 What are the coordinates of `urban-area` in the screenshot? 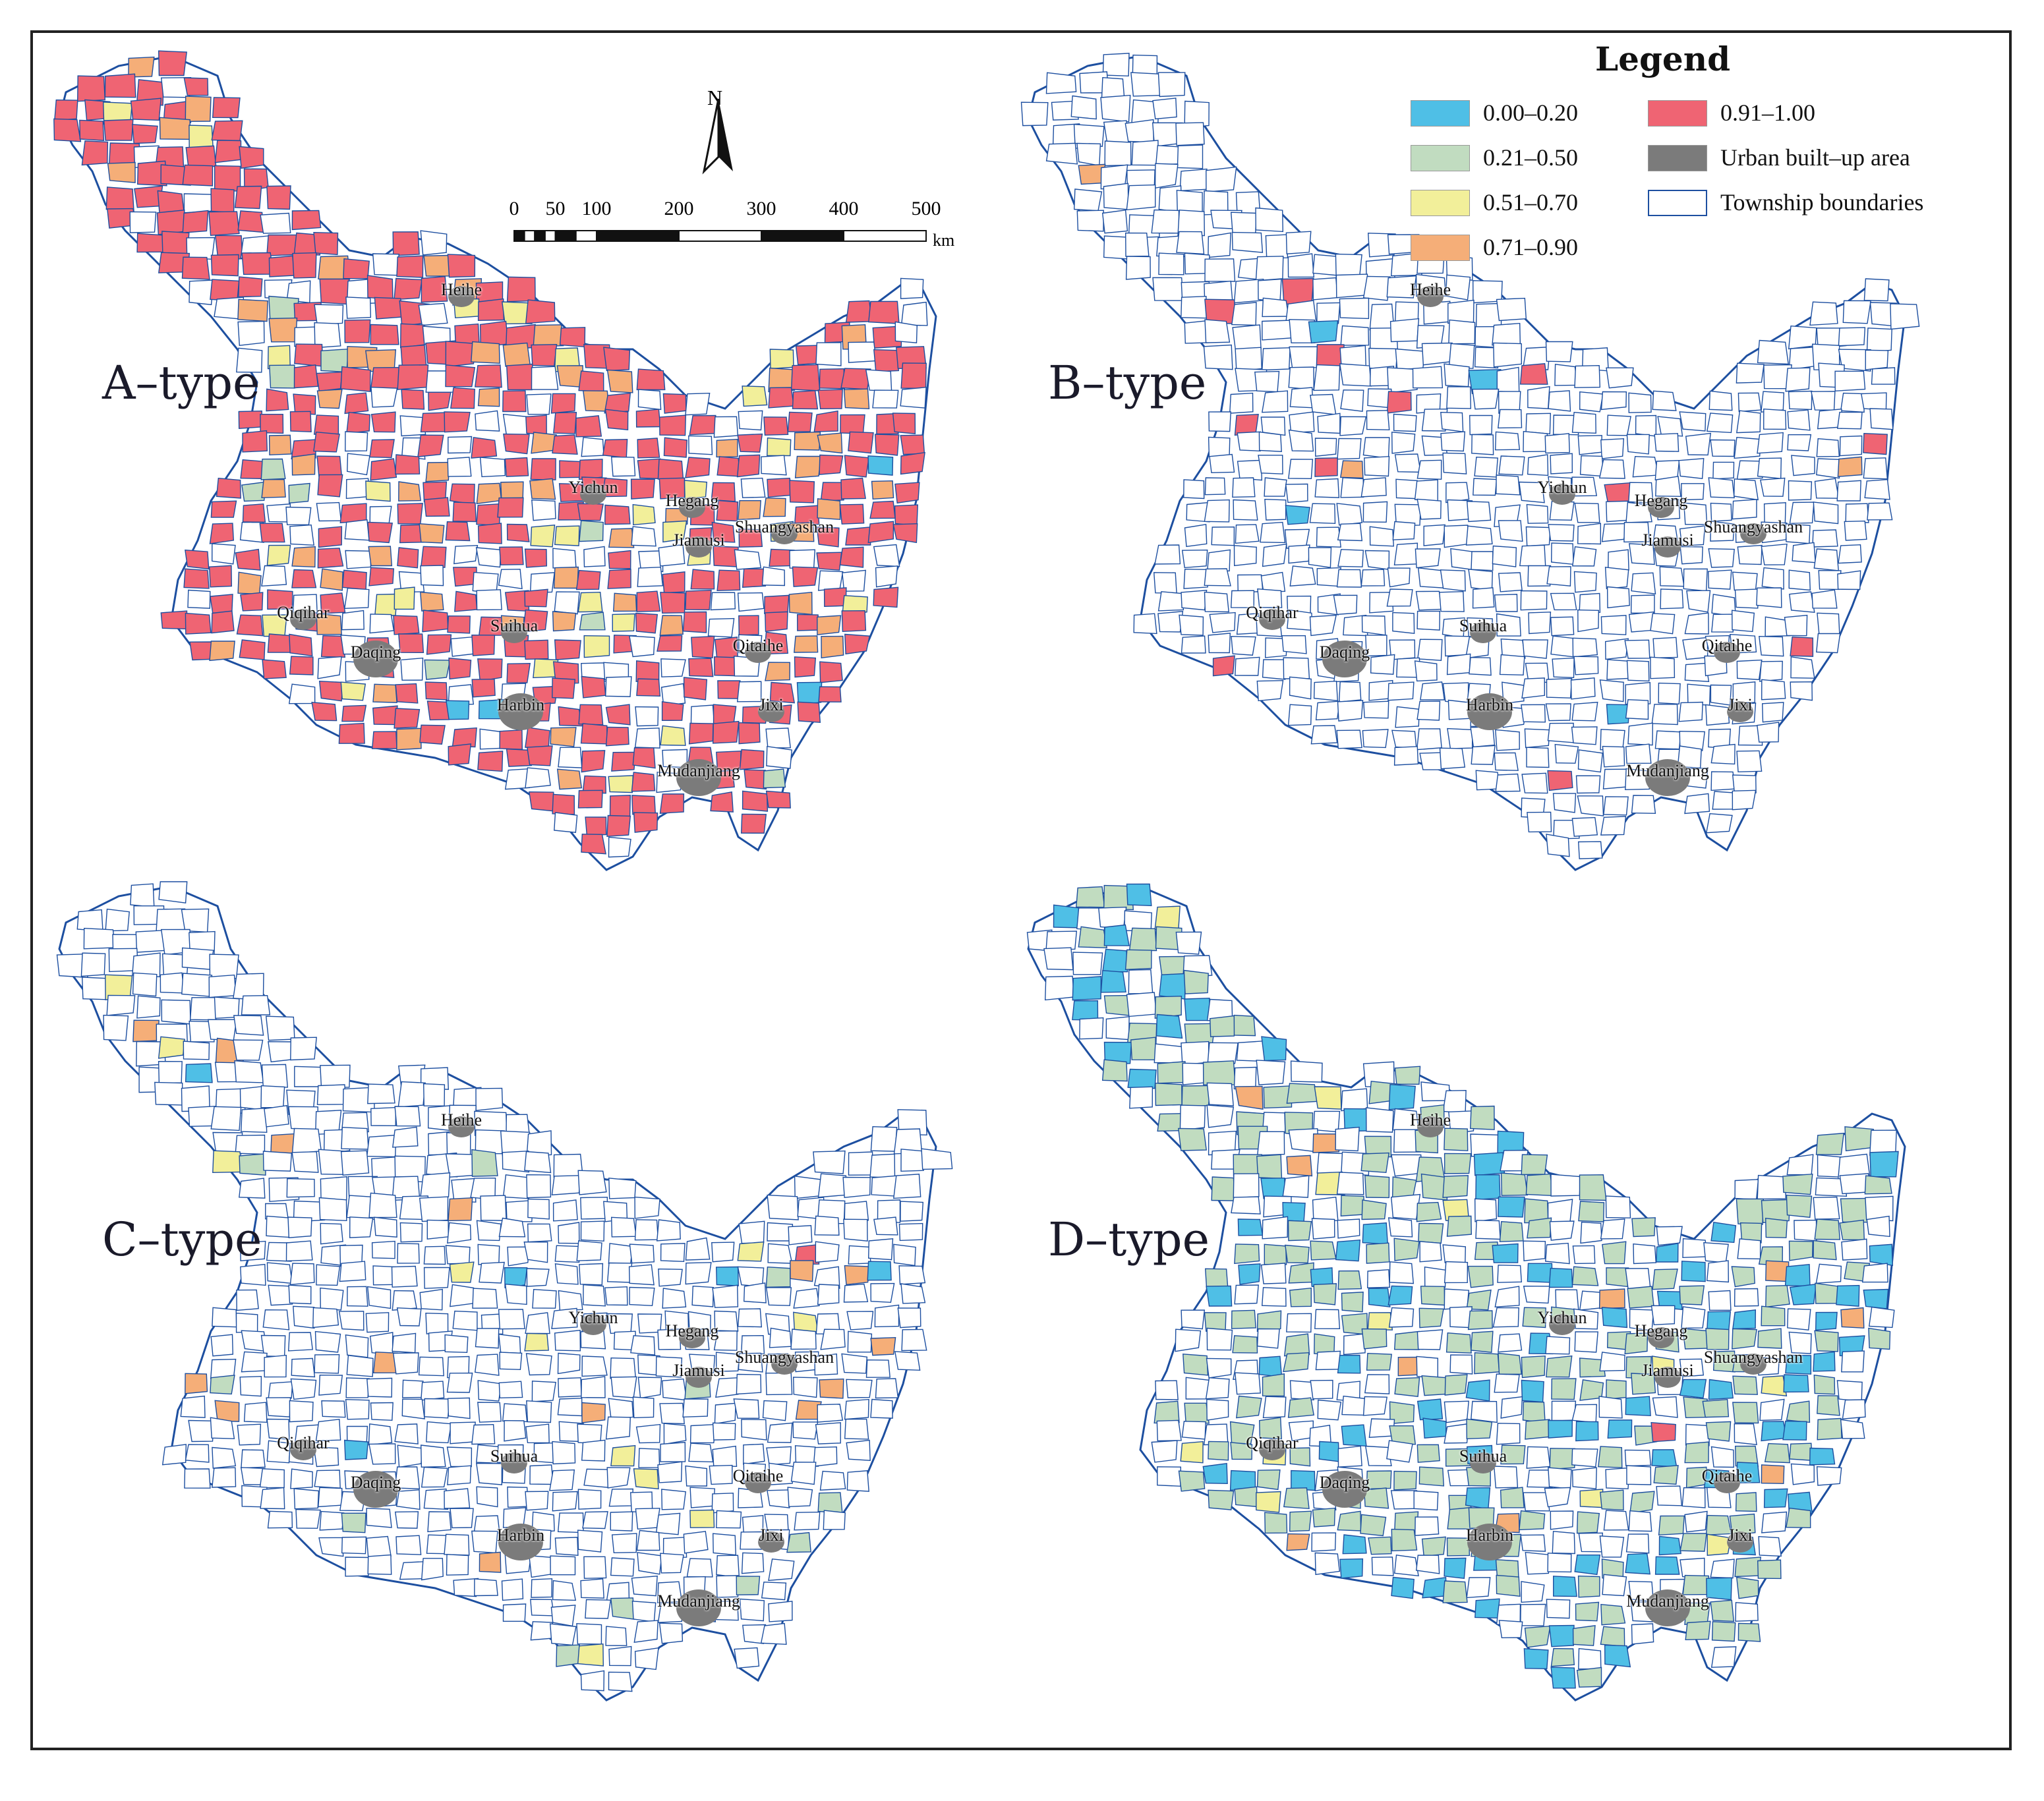 It's located at (303, 1449).